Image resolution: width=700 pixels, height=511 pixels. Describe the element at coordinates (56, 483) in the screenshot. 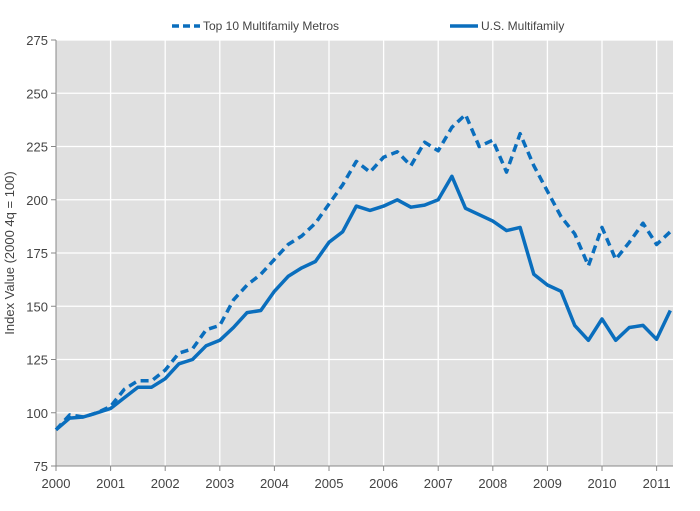

I see `x-tick-label: 2000` at that location.